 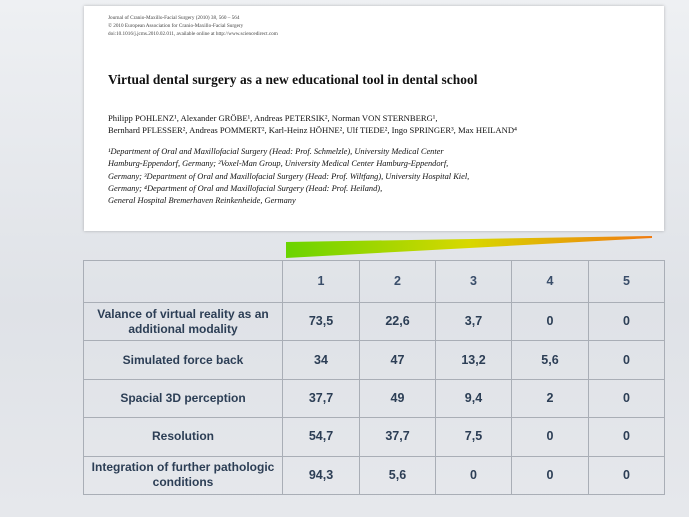 What do you see at coordinates (321, 360) in the screenshot?
I see `table-cell: 34` at bounding box center [321, 360].